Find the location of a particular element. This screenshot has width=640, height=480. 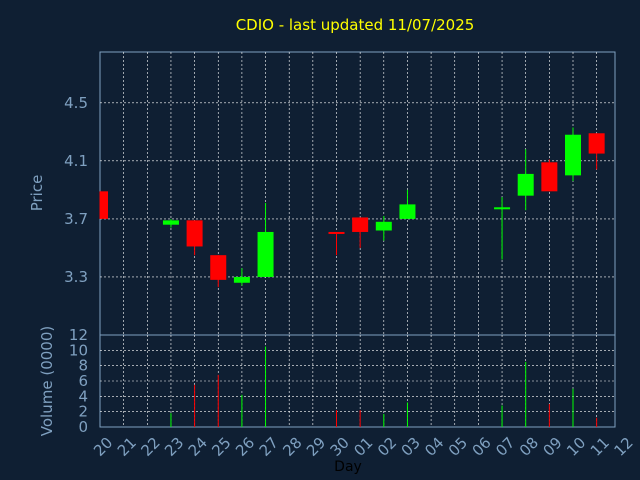

x-tick-label: 12 is located at coordinates (623, 447).